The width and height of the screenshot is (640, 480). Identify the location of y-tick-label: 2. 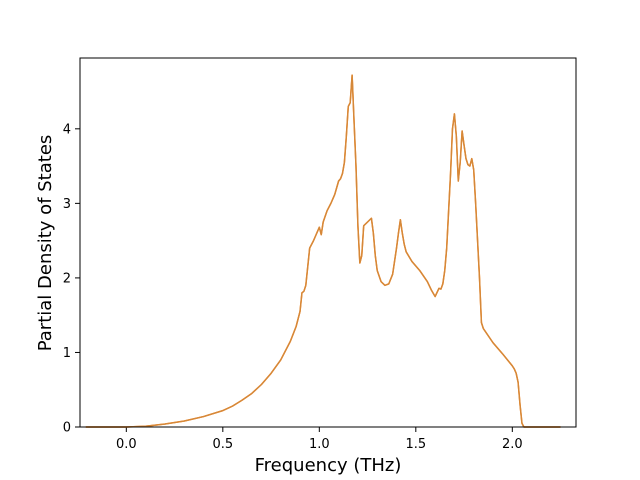
(67, 278).